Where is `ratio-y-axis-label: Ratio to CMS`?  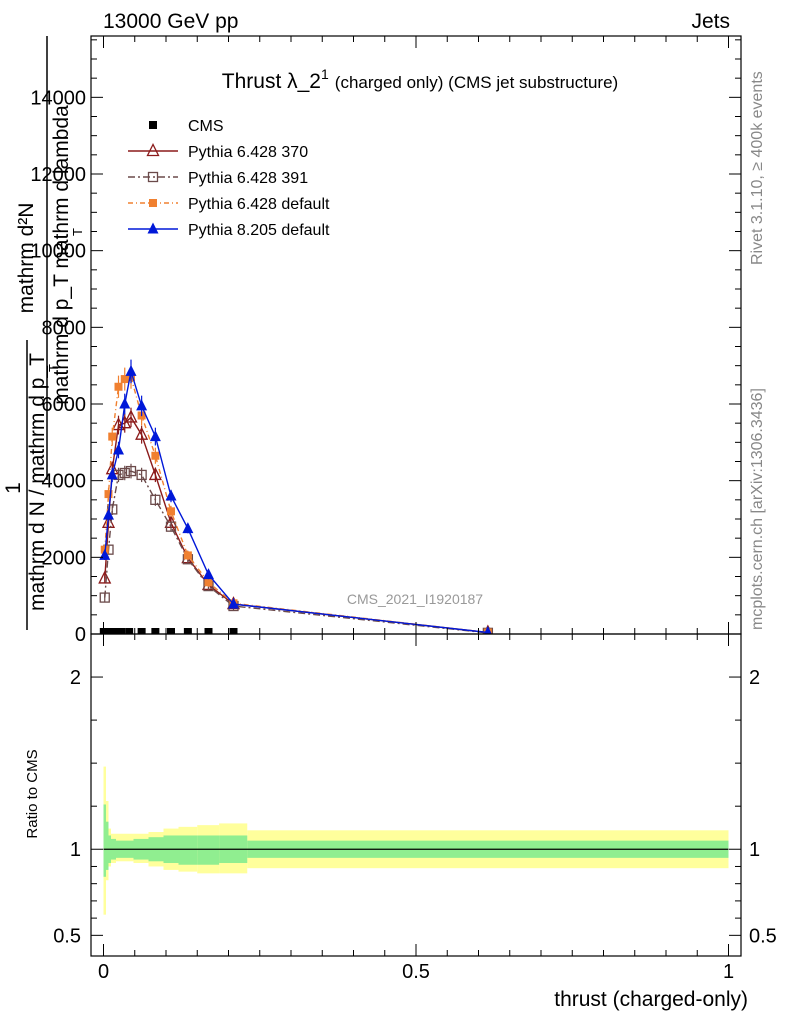 ratio-y-axis-label: Ratio to CMS is located at coordinates (32, 793).